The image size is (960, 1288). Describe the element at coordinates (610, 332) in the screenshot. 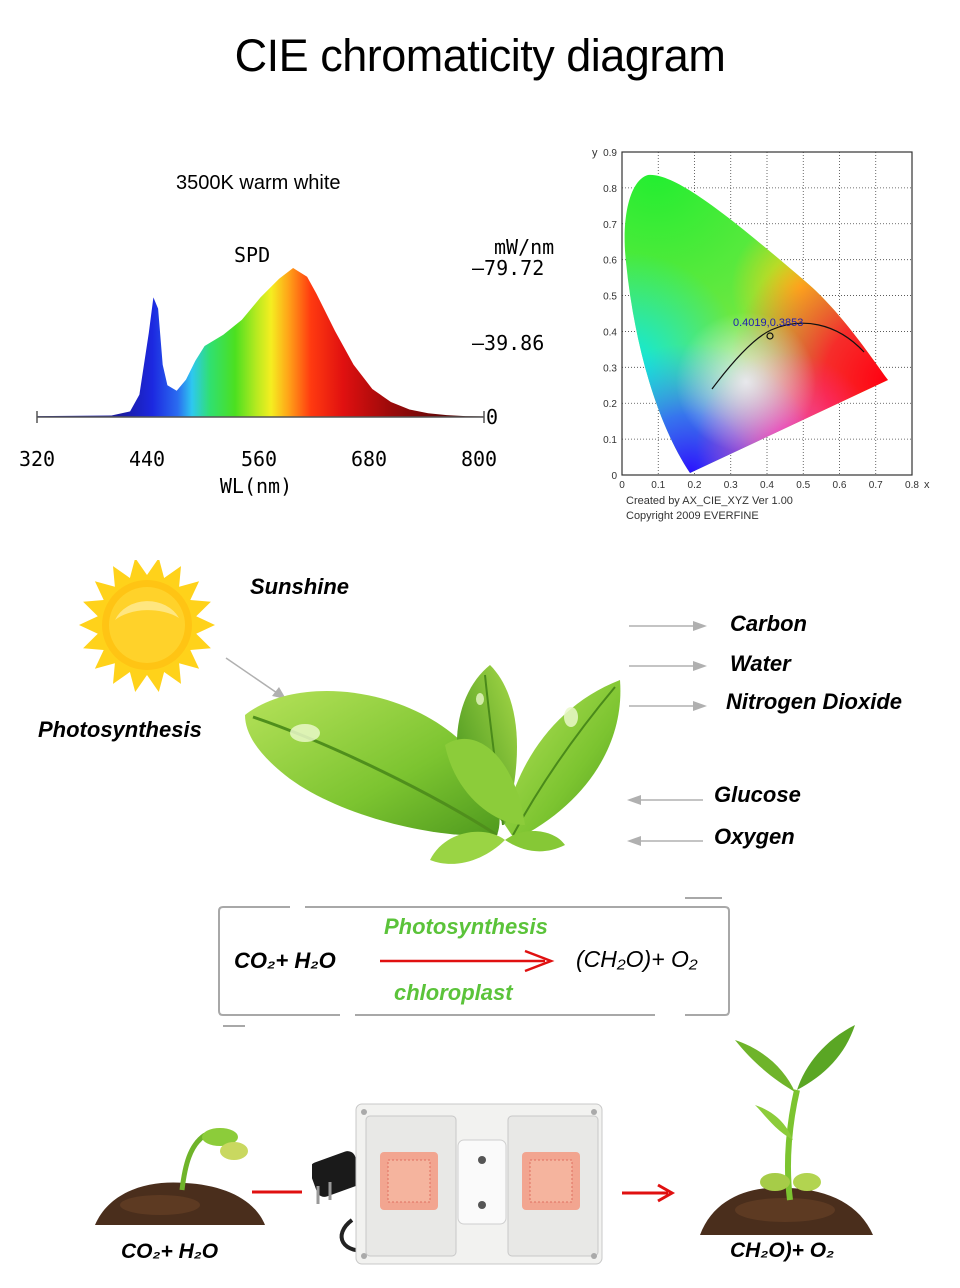

I see `cie-y-tick-label: 0.4` at that location.